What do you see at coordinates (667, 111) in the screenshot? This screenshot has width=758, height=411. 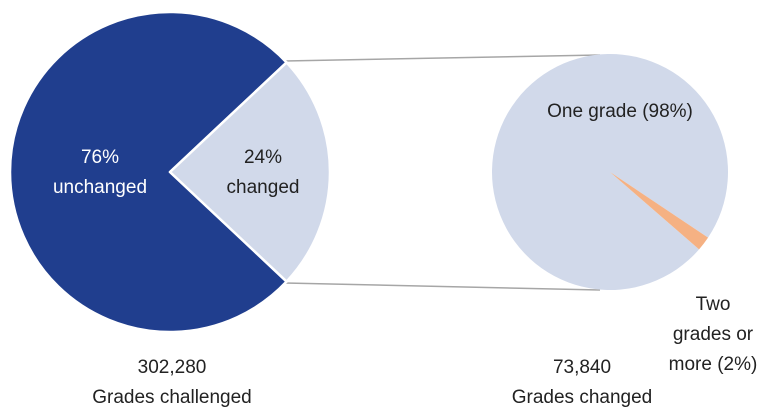 I see `value-label: (98%)` at bounding box center [667, 111].